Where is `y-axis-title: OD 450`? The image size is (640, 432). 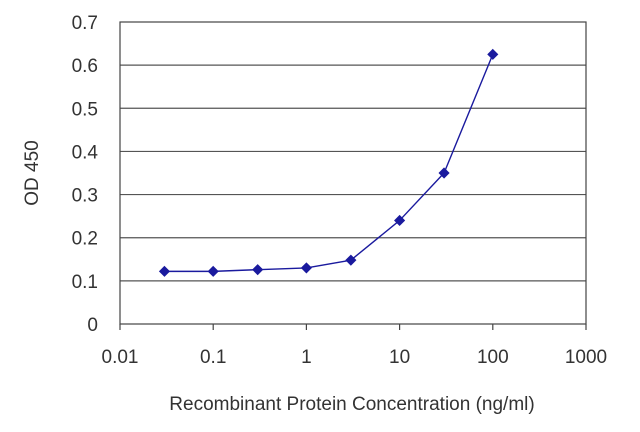 y-axis-title: OD 450 is located at coordinates (32, 172).